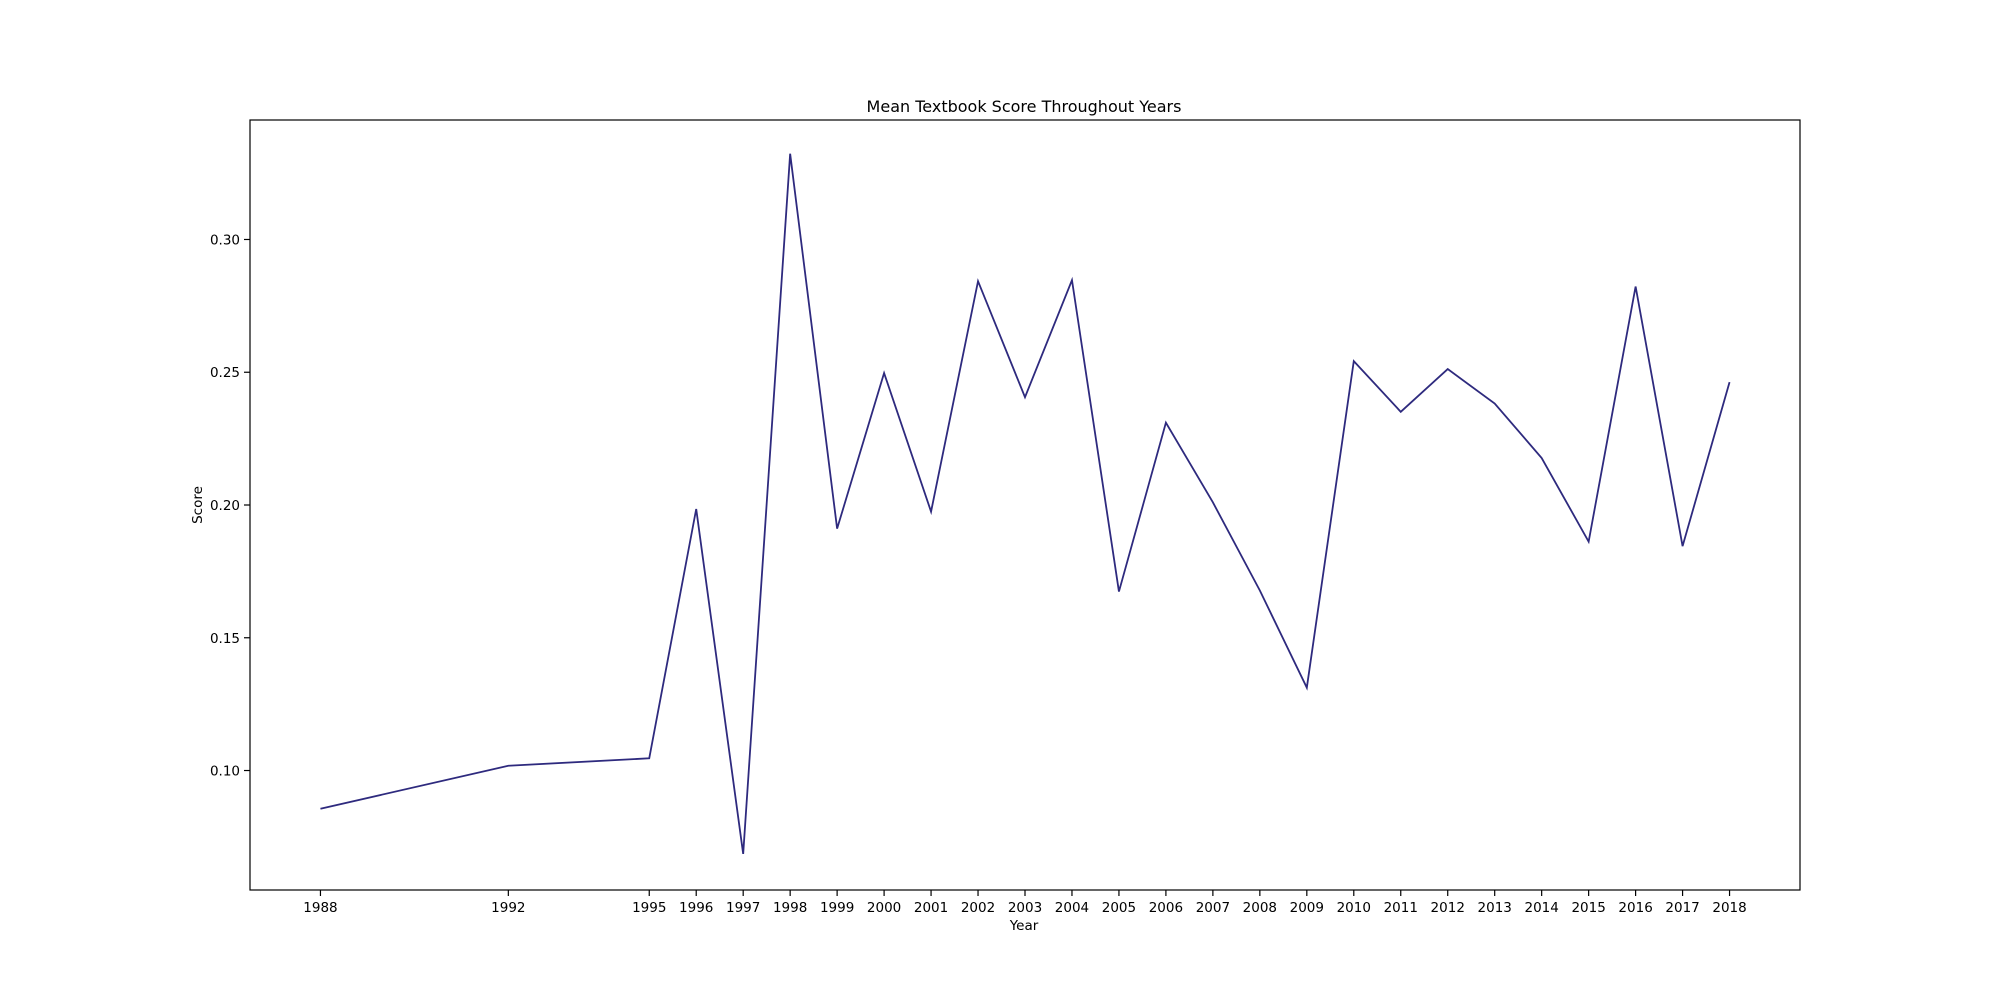 This screenshot has height=1000, width=2000. Describe the element at coordinates (1213, 908) in the screenshot. I see `x-tick-label: 2007` at that location.